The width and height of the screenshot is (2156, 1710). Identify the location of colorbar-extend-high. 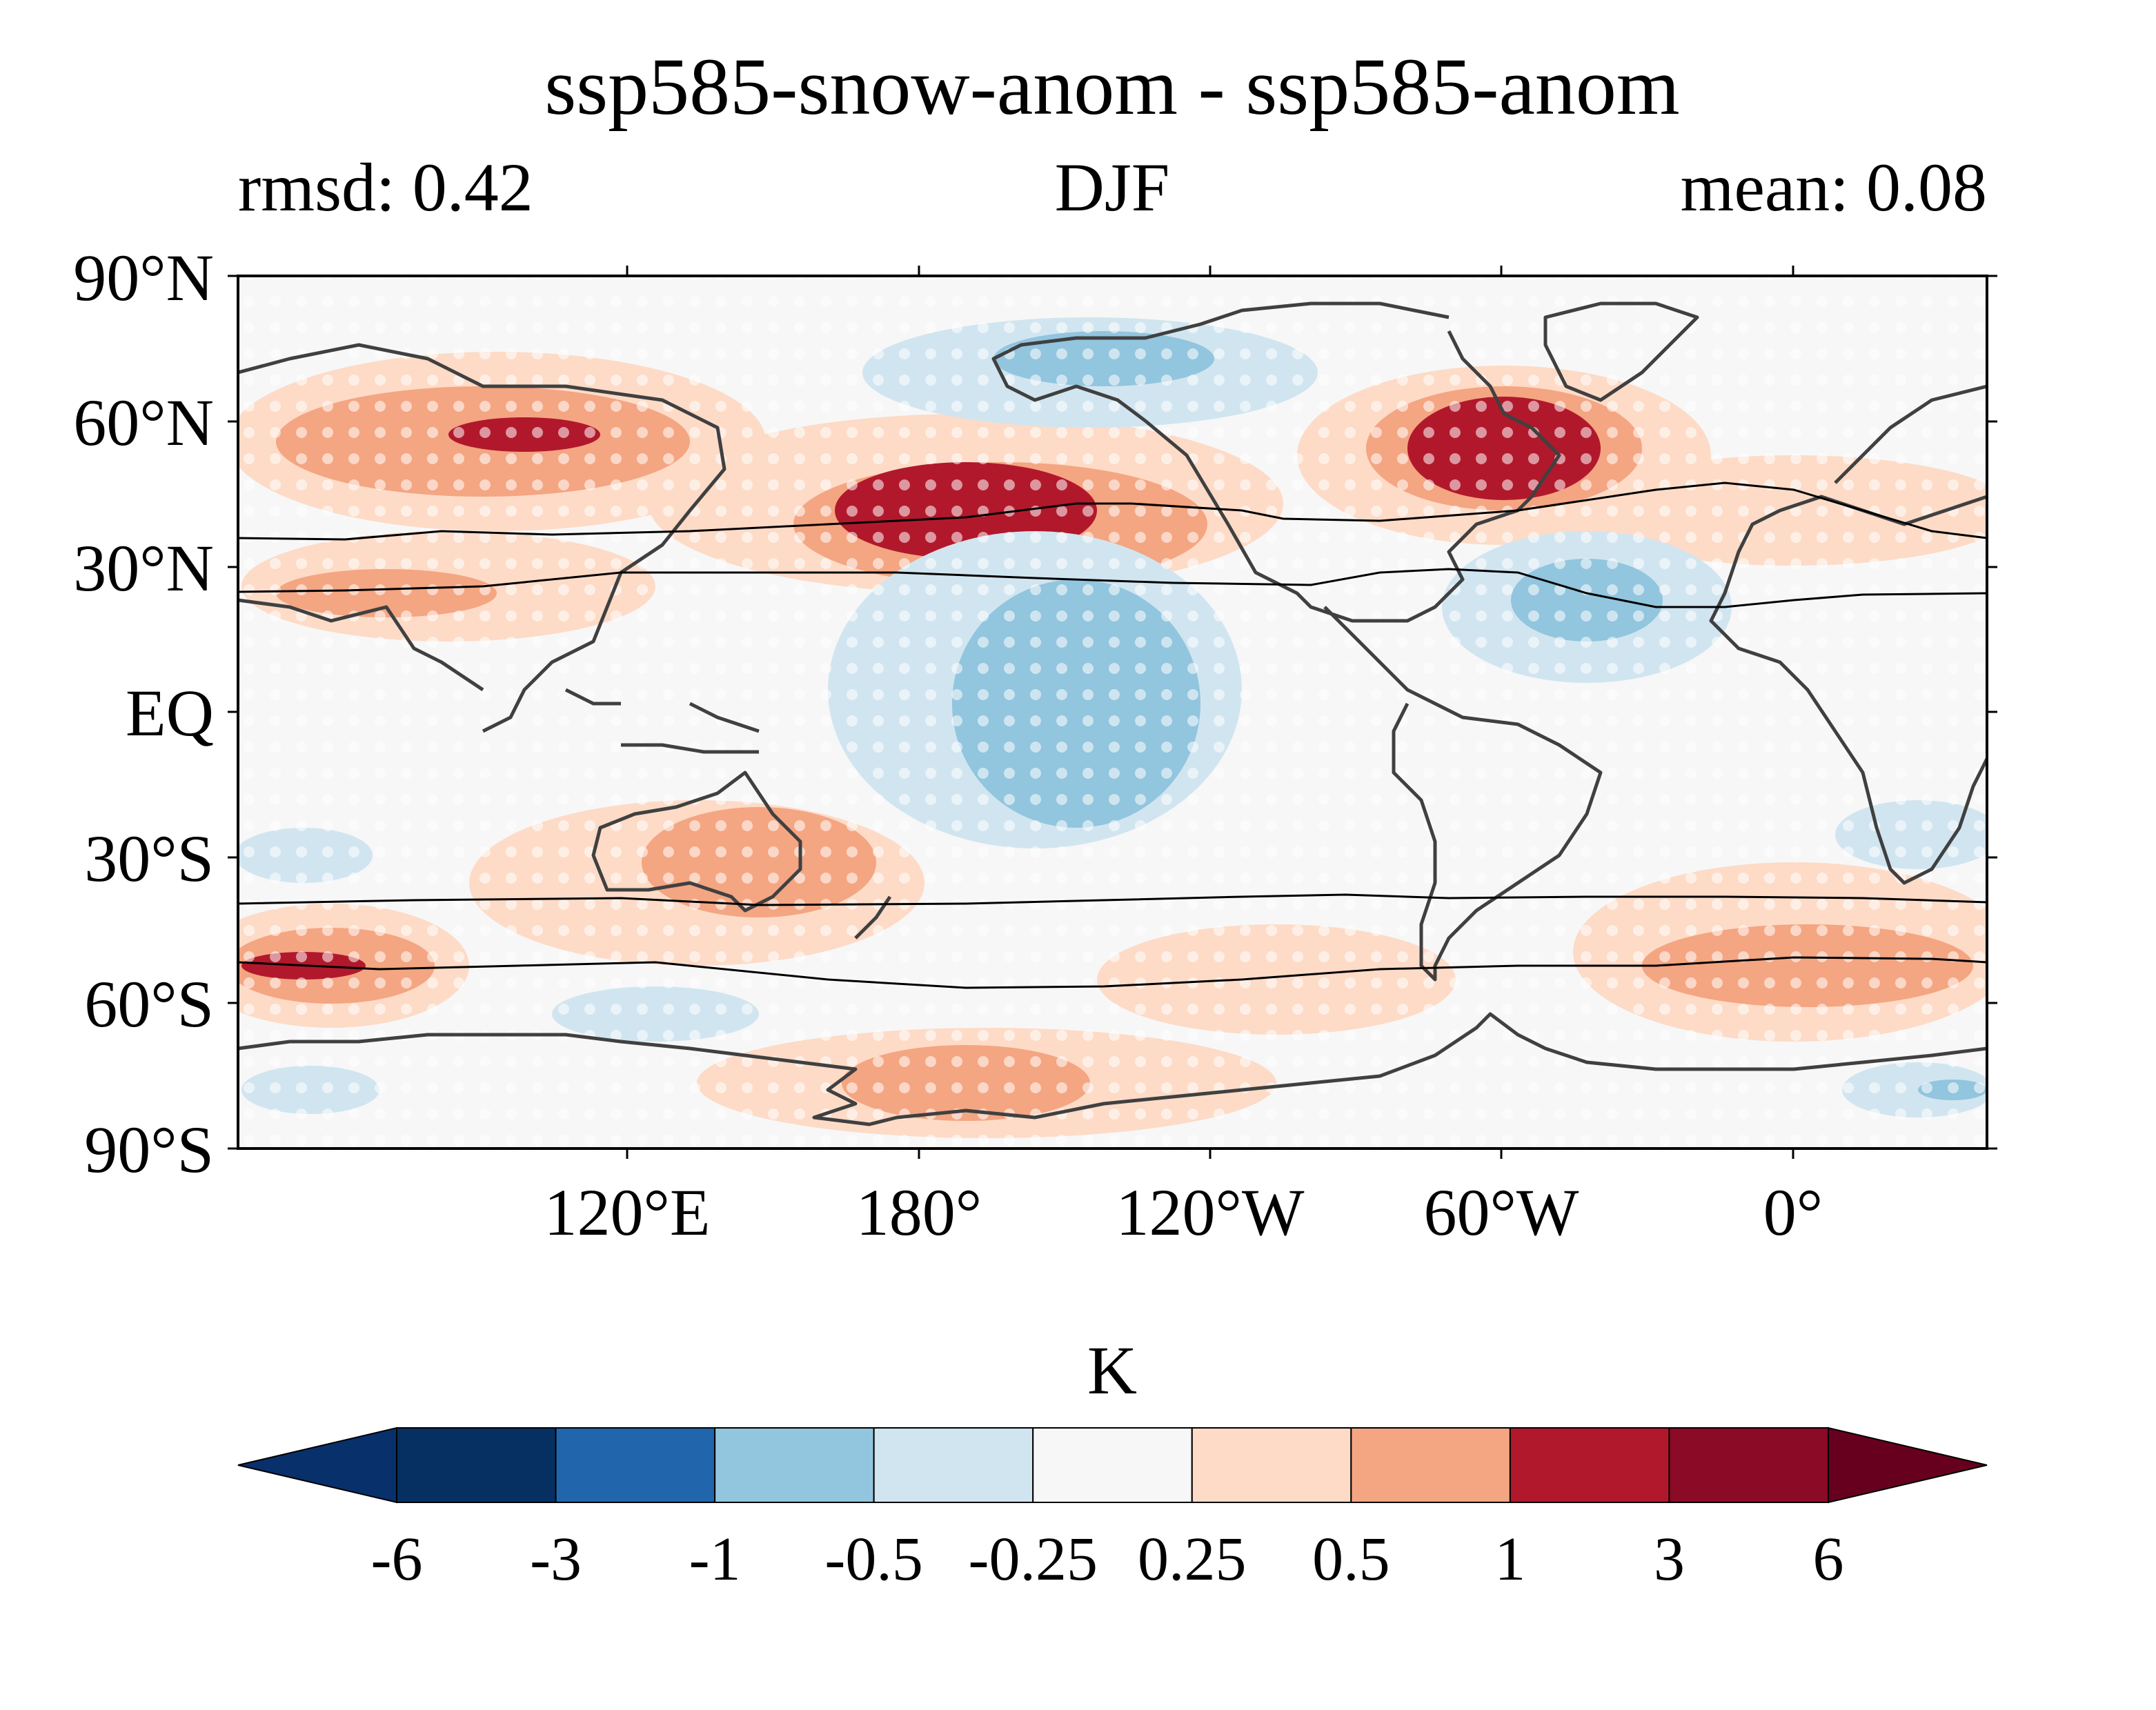
(1908, 1465).